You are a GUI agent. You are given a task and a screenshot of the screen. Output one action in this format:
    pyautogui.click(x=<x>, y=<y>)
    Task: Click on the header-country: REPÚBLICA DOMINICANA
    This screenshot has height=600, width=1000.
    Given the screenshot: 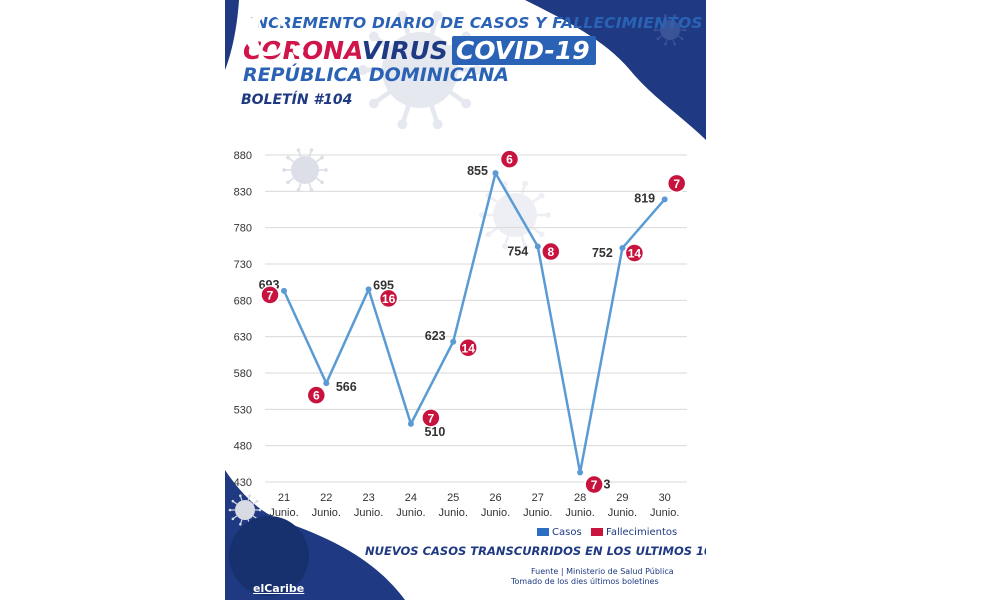 What is the action you would take?
    pyautogui.click(x=376, y=75)
    